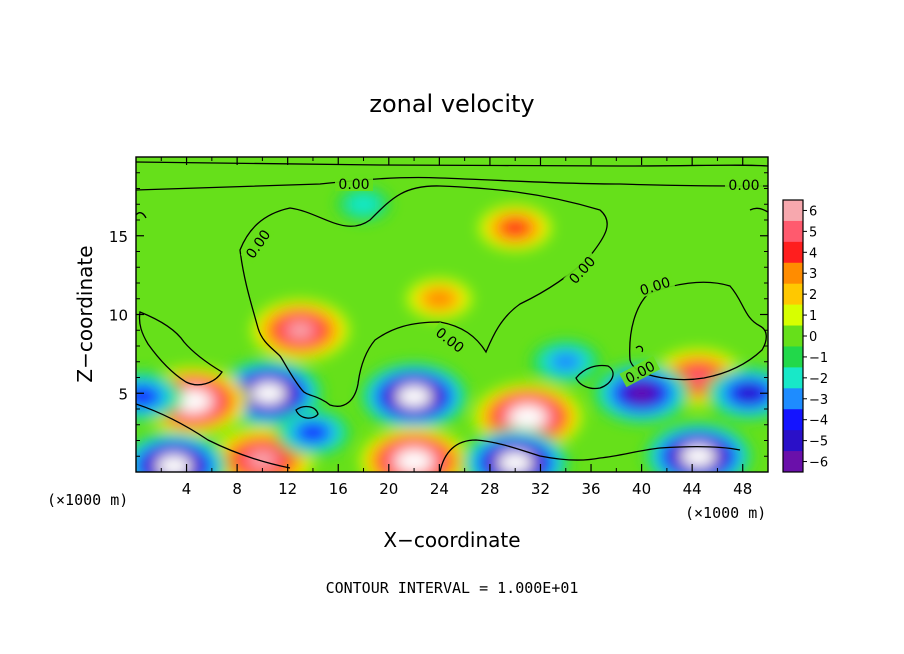 The height and width of the screenshot is (654, 904). Describe the element at coordinates (452, 588) in the screenshot. I see `contour-interval-note: CONTOUR INTERVAL = 1.000E+01` at that location.